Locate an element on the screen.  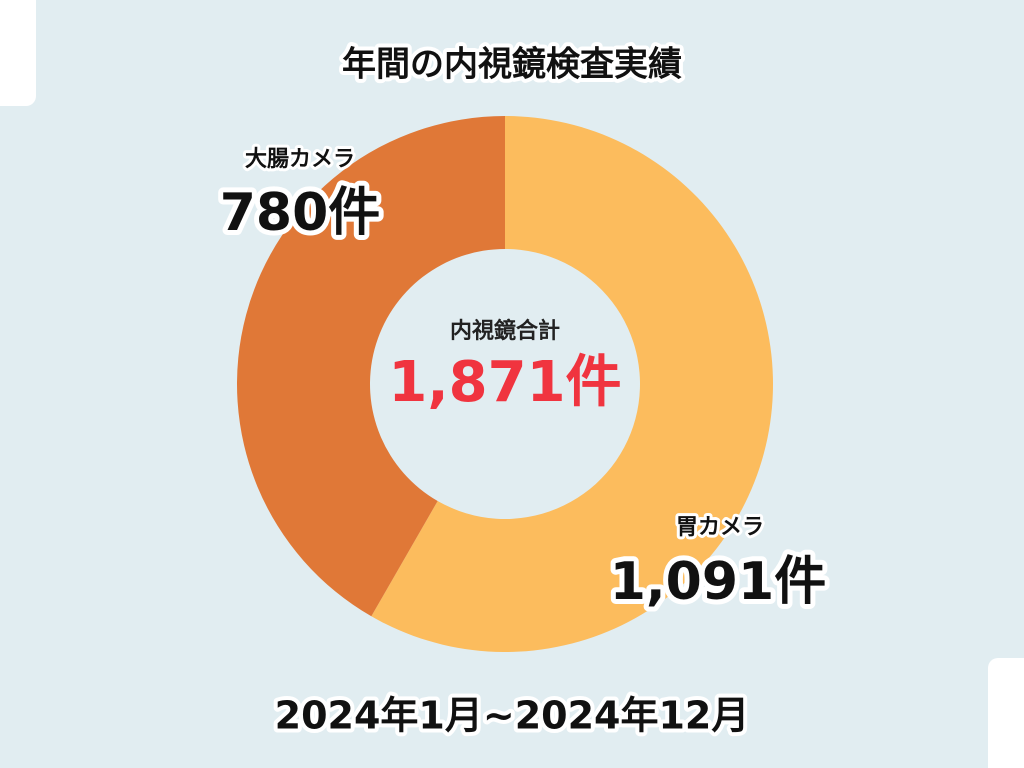
value-label: 1,091件 is located at coordinates (718, 582).